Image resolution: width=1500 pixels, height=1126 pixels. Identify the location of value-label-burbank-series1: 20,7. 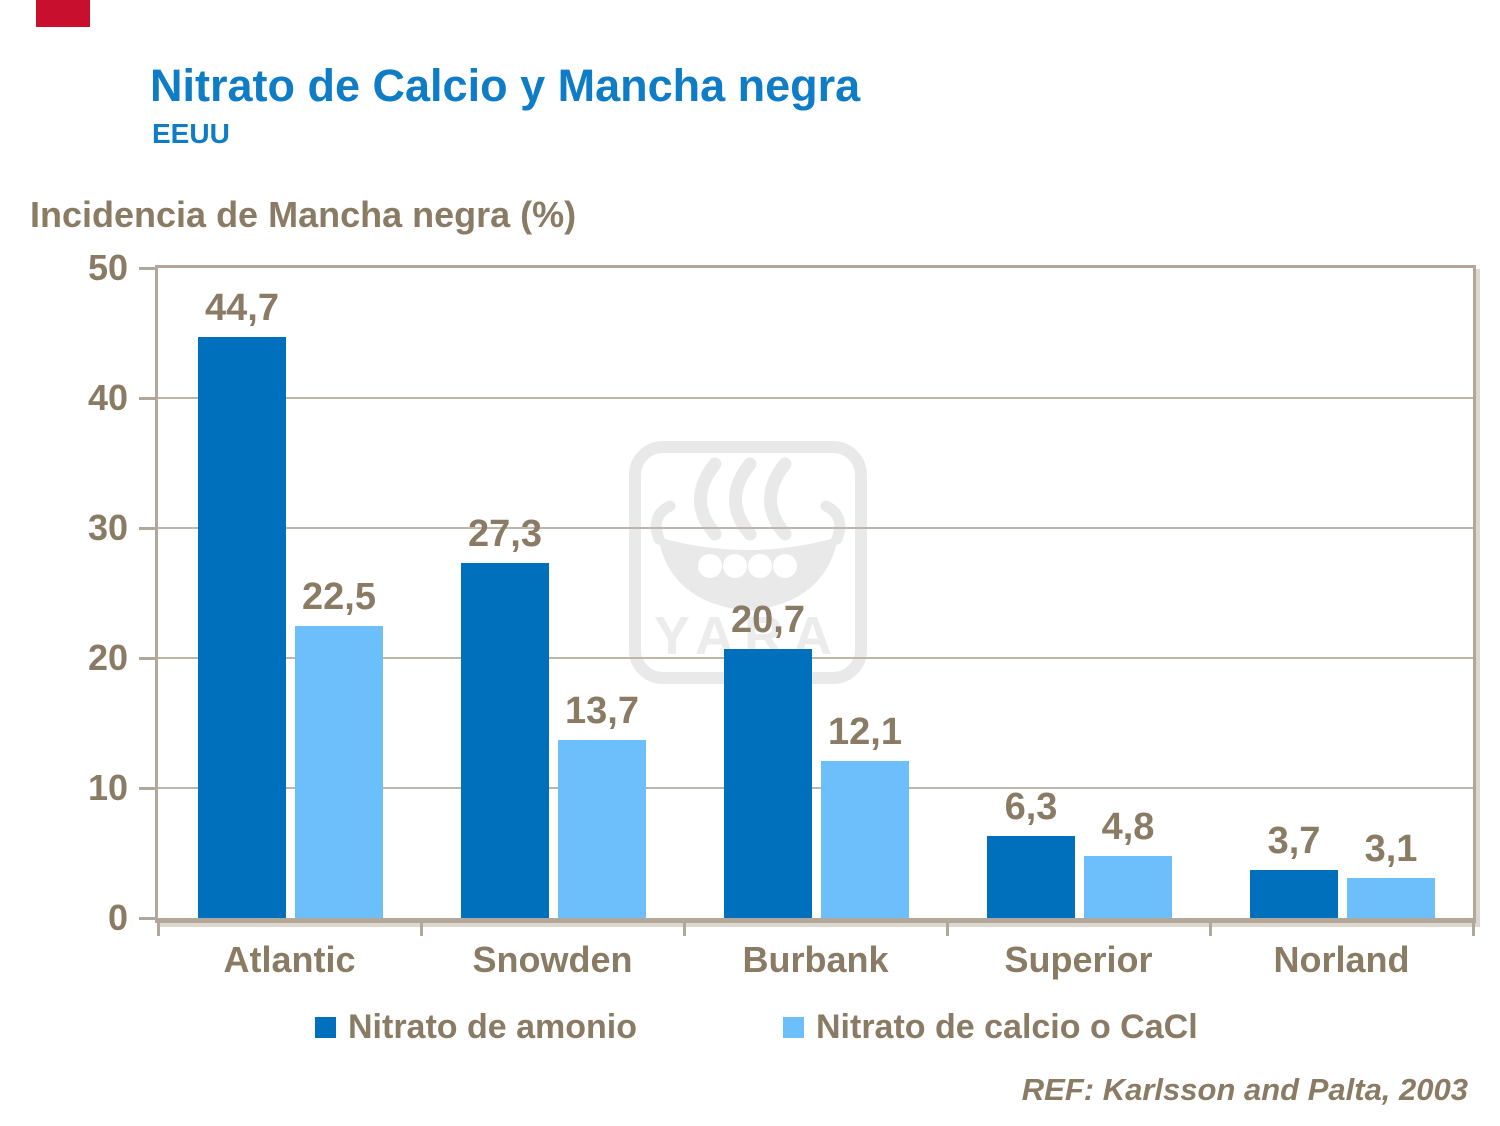
(768, 619).